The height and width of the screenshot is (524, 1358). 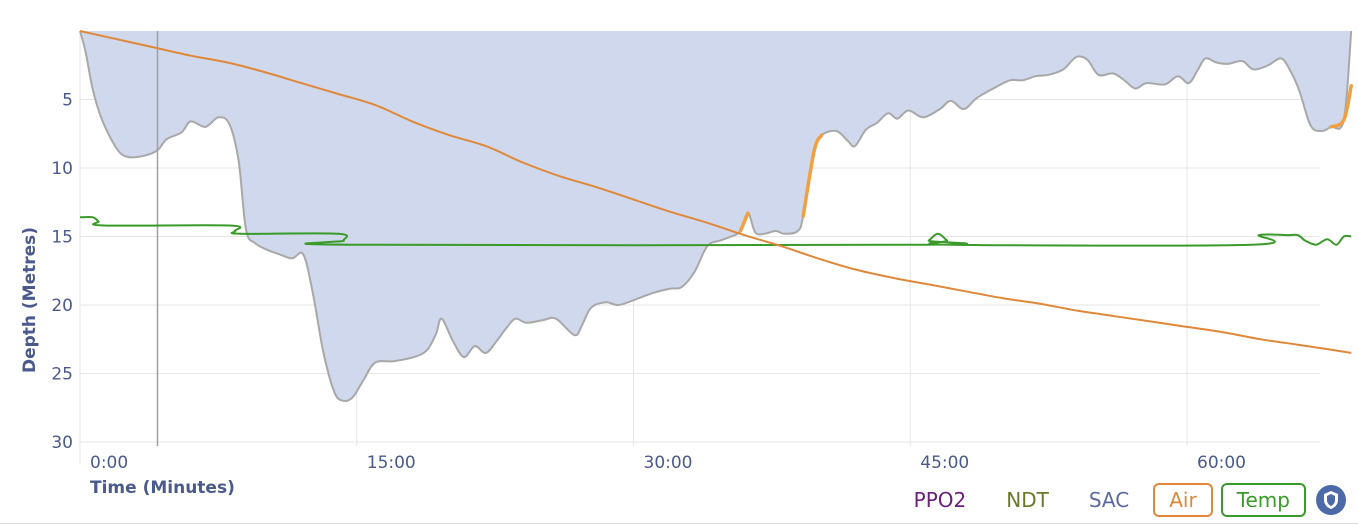 What do you see at coordinates (67, 101) in the screenshot?
I see `y-tick-label: 5` at bounding box center [67, 101].